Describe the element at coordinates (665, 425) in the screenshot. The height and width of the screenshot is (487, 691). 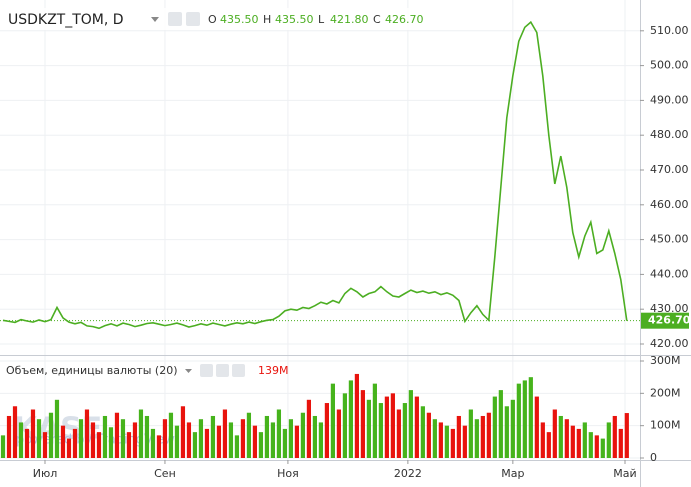
I see `y-tick-label: 100M` at that location.